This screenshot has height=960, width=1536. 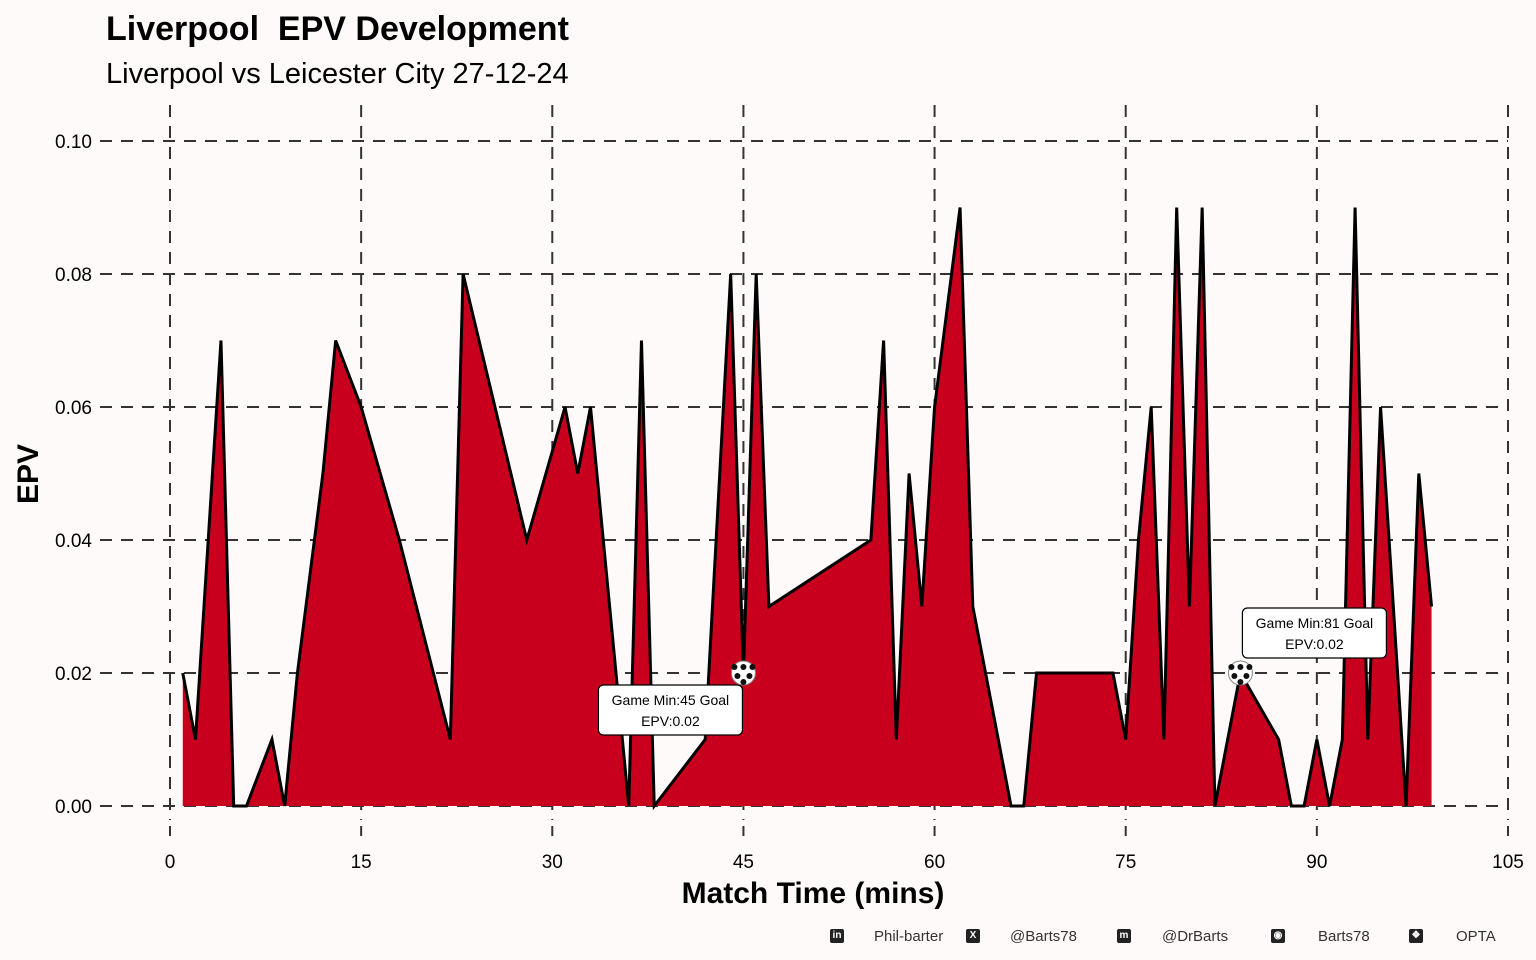 What do you see at coordinates (73, 408) in the screenshot?
I see `y-tick-label: 0.06` at bounding box center [73, 408].